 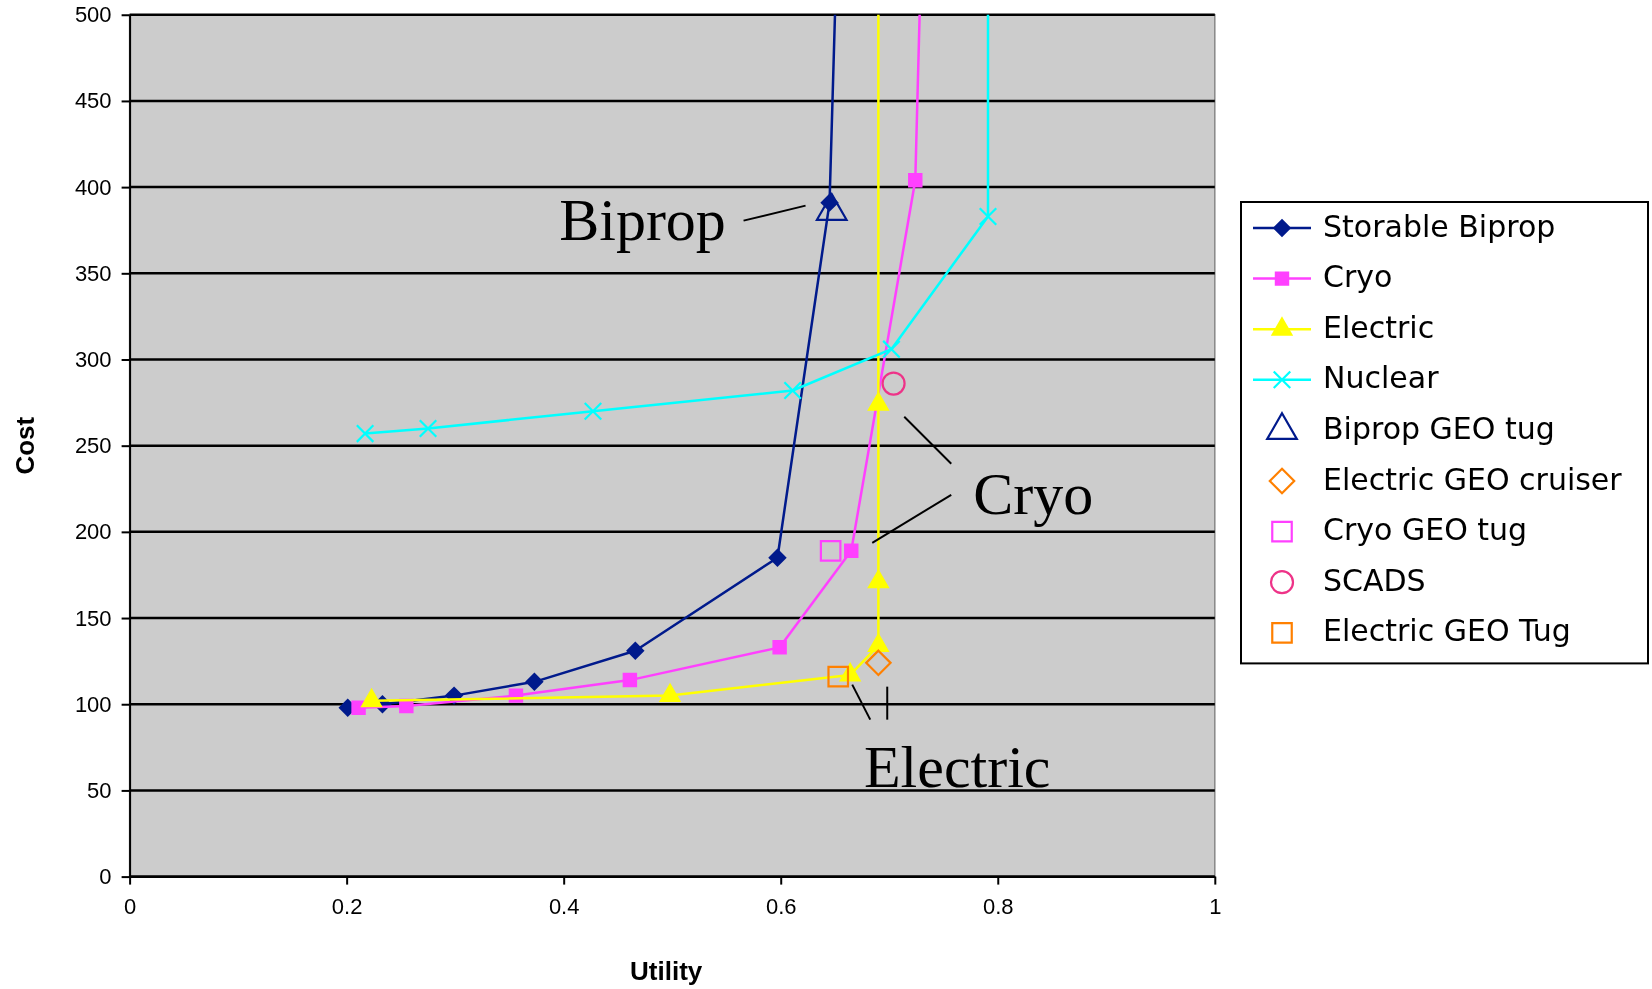 What do you see at coordinates (1439, 428) in the screenshot?
I see `legend-label: Biprop GEO tug` at bounding box center [1439, 428].